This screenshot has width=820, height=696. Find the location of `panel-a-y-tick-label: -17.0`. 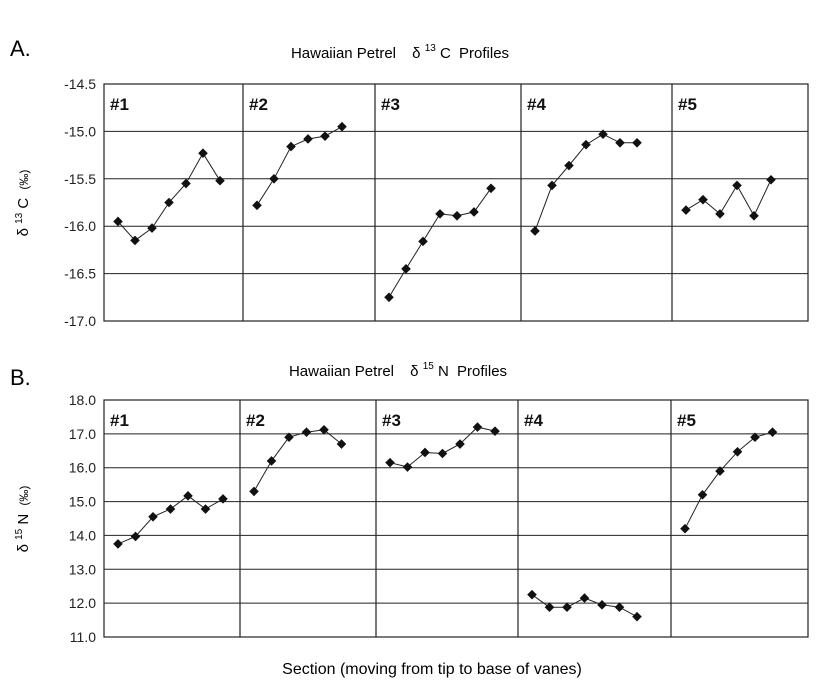

panel-a-y-tick-label: -17.0 is located at coordinates (80, 321).